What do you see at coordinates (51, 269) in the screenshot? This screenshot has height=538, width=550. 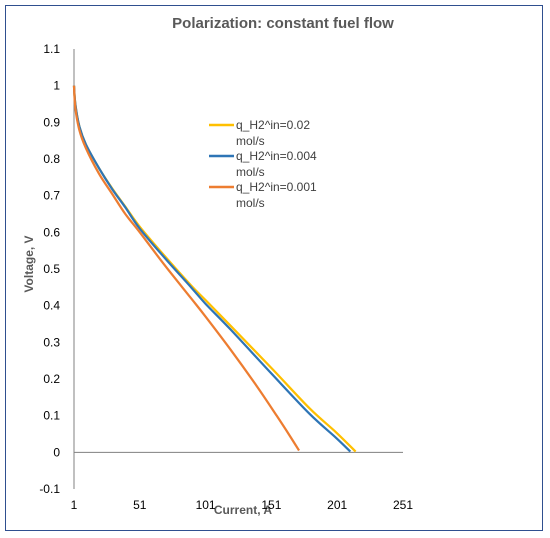 I see `y-tick-label: 0.5` at bounding box center [51, 269].